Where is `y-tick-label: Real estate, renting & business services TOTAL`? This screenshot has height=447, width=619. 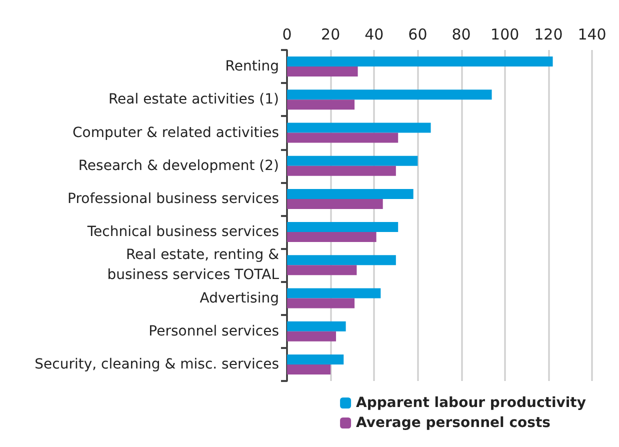
y-tick-label: Real estate, renting & business services TOTAL is located at coordinates (193, 265).